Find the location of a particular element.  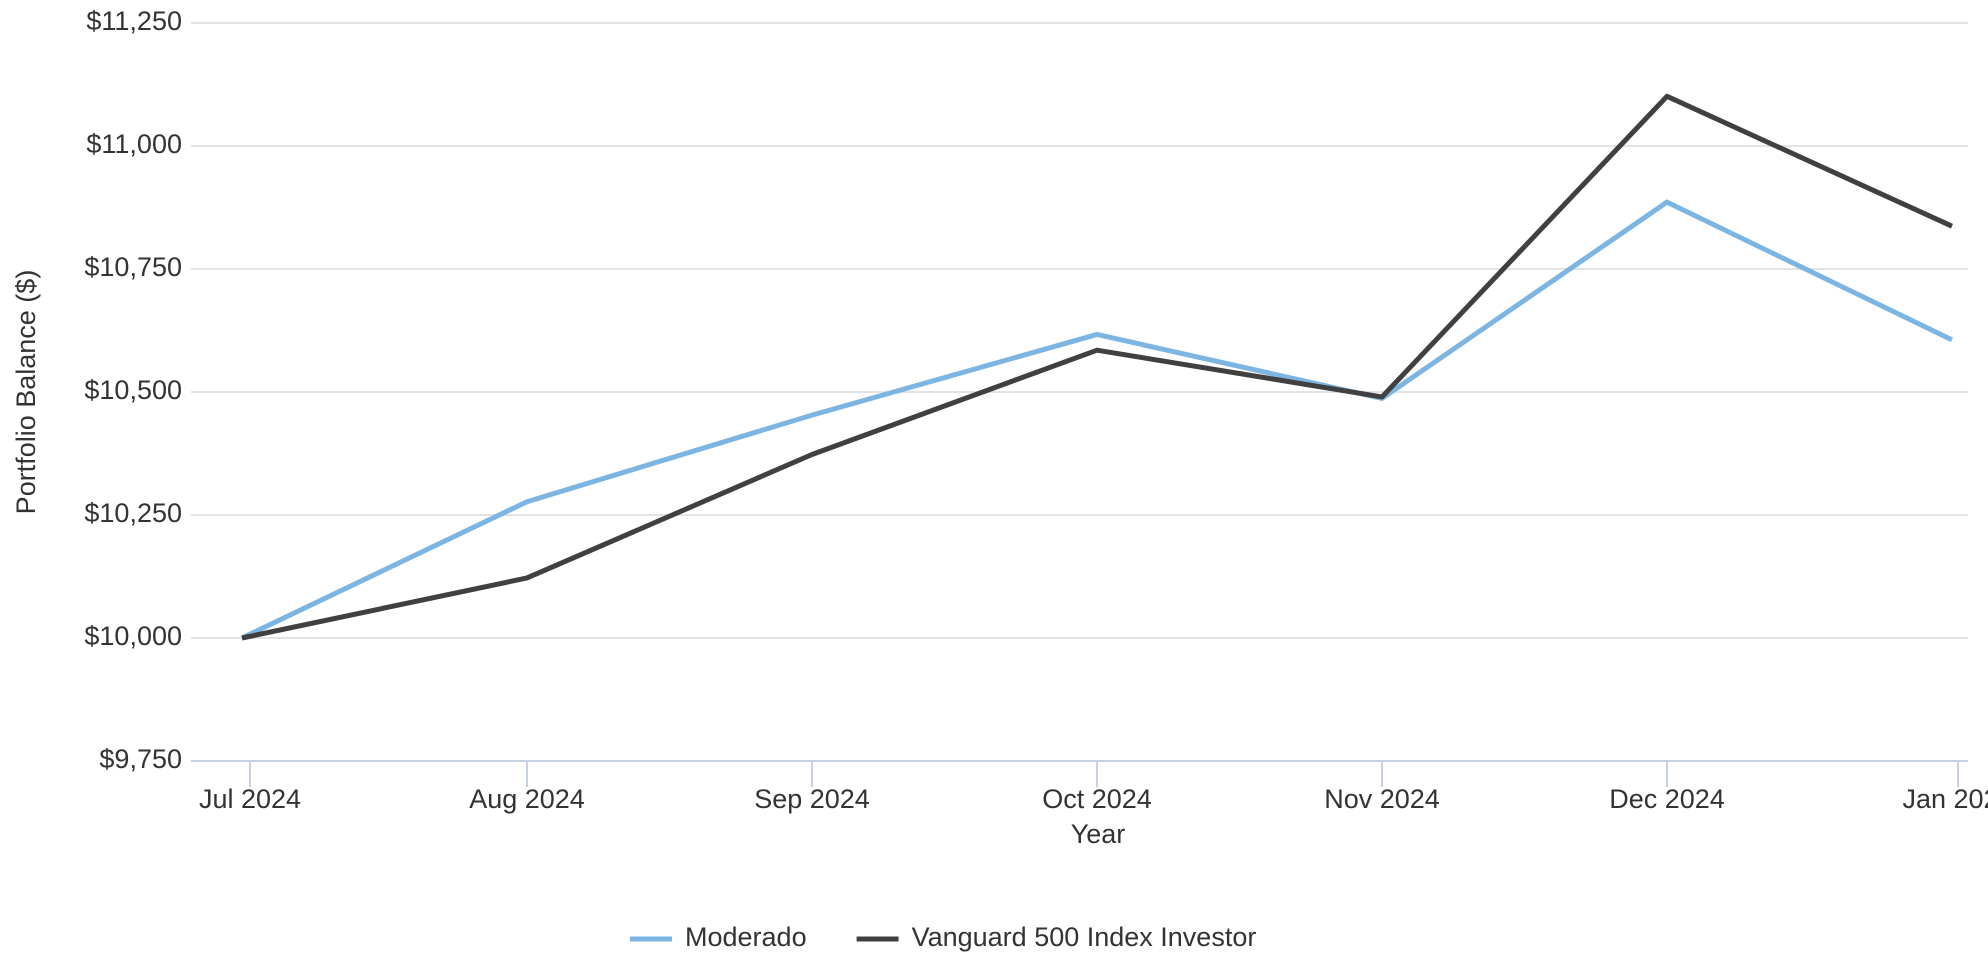

y-tick-label: $10,250 is located at coordinates (133, 513).